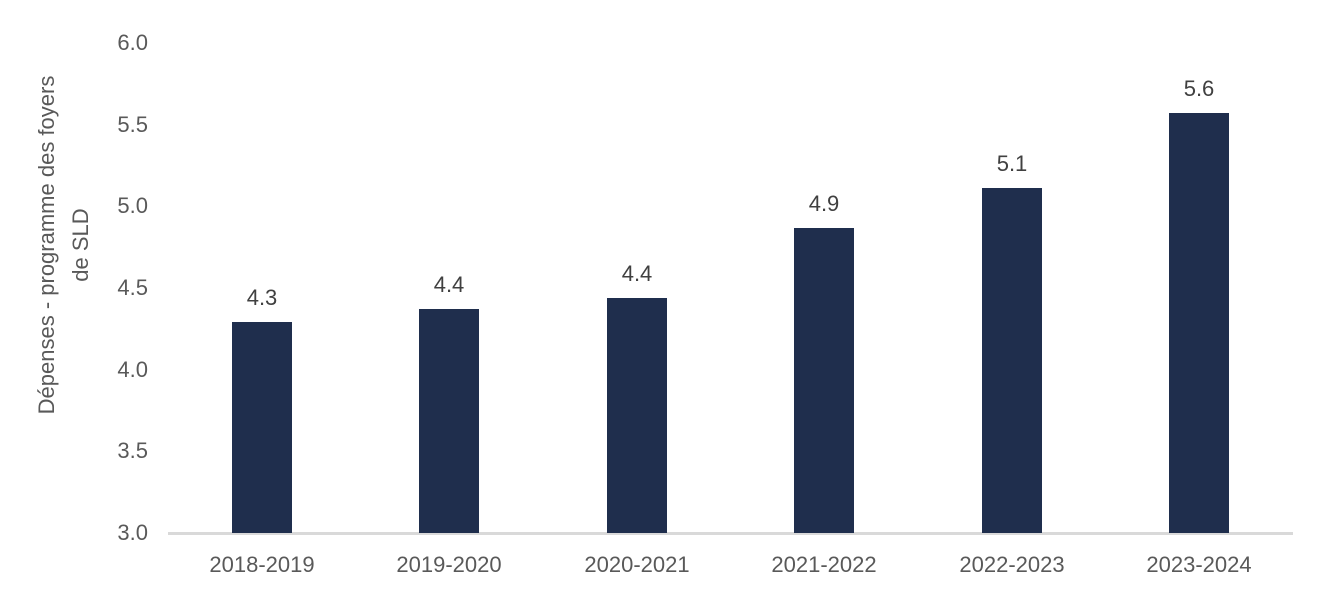 Image resolution: width=1336 pixels, height=602 pixels. What do you see at coordinates (132, 124) in the screenshot?
I see `y-tick-label: 5.5` at bounding box center [132, 124].